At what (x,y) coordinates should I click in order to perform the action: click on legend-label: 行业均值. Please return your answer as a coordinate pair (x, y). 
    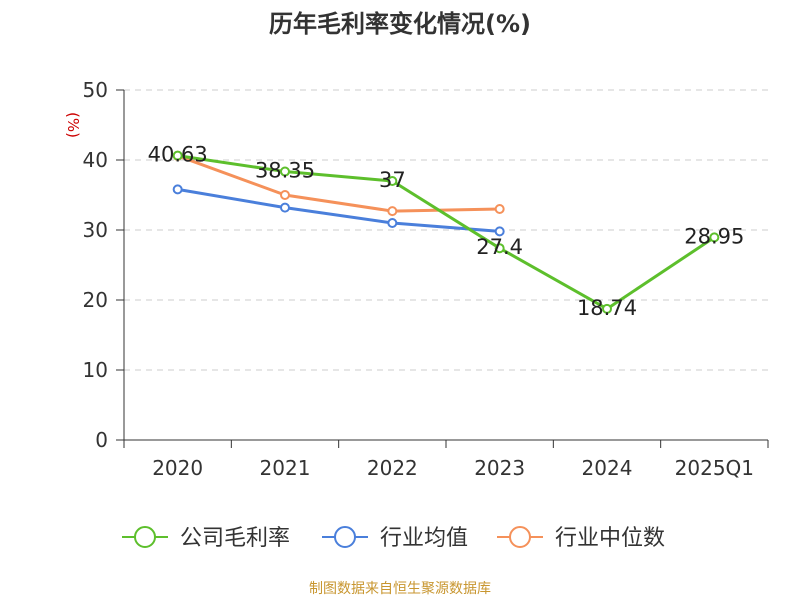
    Looking at the image, I should click on (424, 538).